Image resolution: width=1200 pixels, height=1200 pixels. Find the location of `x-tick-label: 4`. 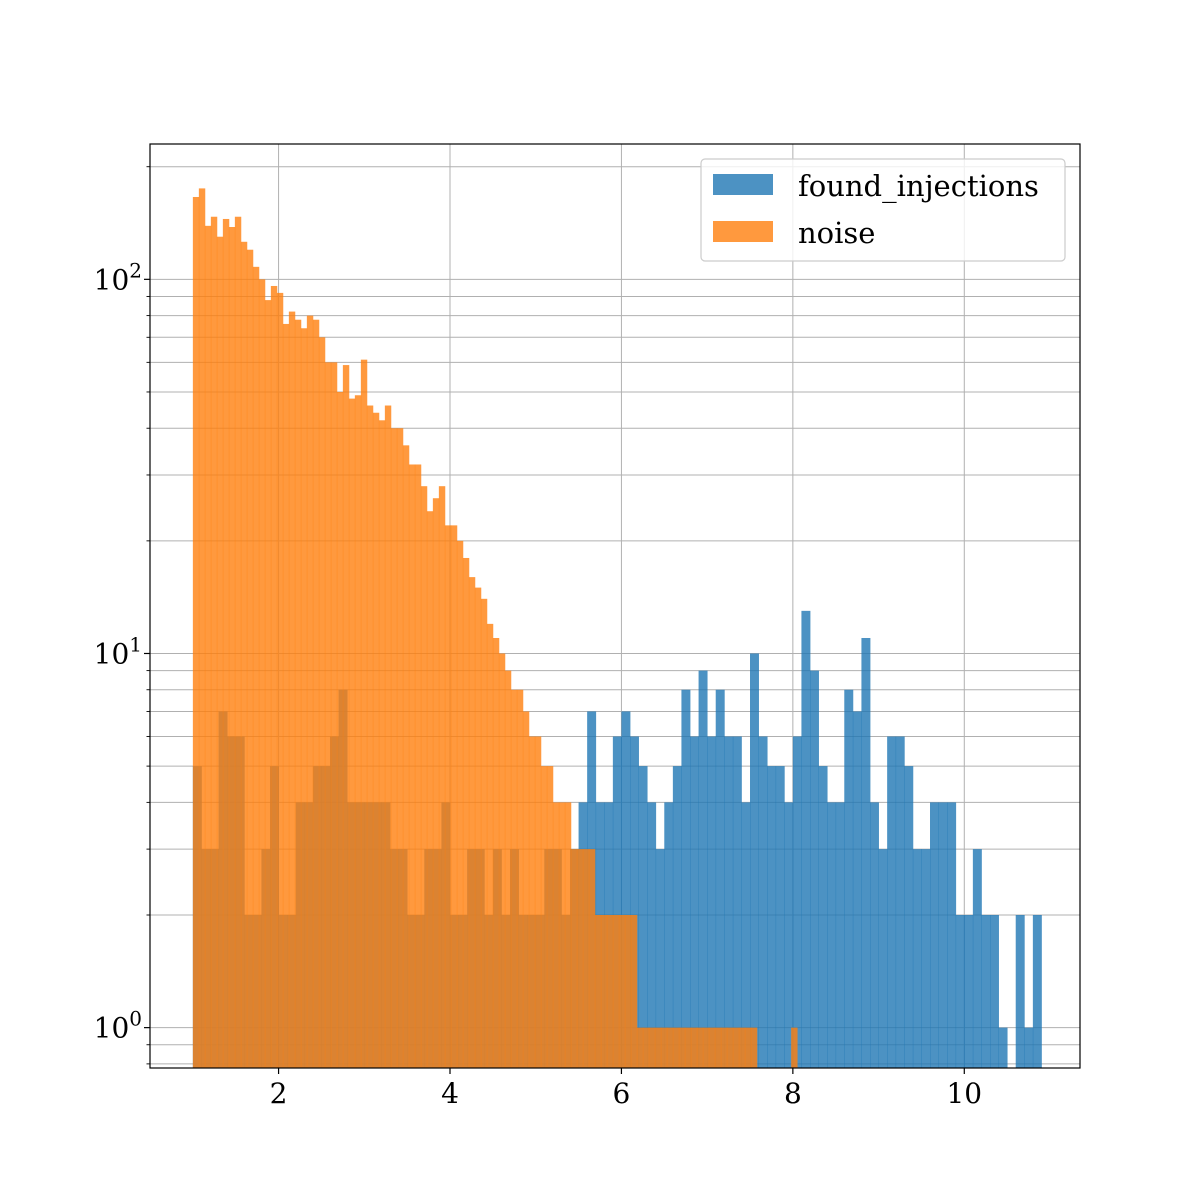

x-tick-label: 4 is located at coordinates (450, 1093).